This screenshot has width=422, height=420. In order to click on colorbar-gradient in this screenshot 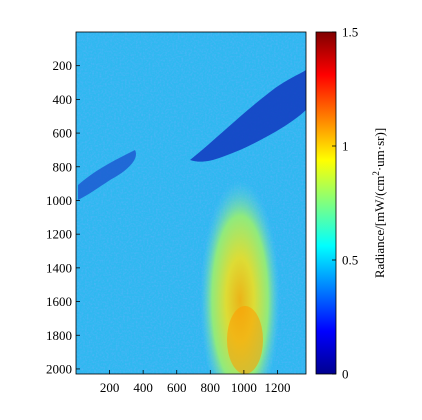, I will do `click(326, 203)`.